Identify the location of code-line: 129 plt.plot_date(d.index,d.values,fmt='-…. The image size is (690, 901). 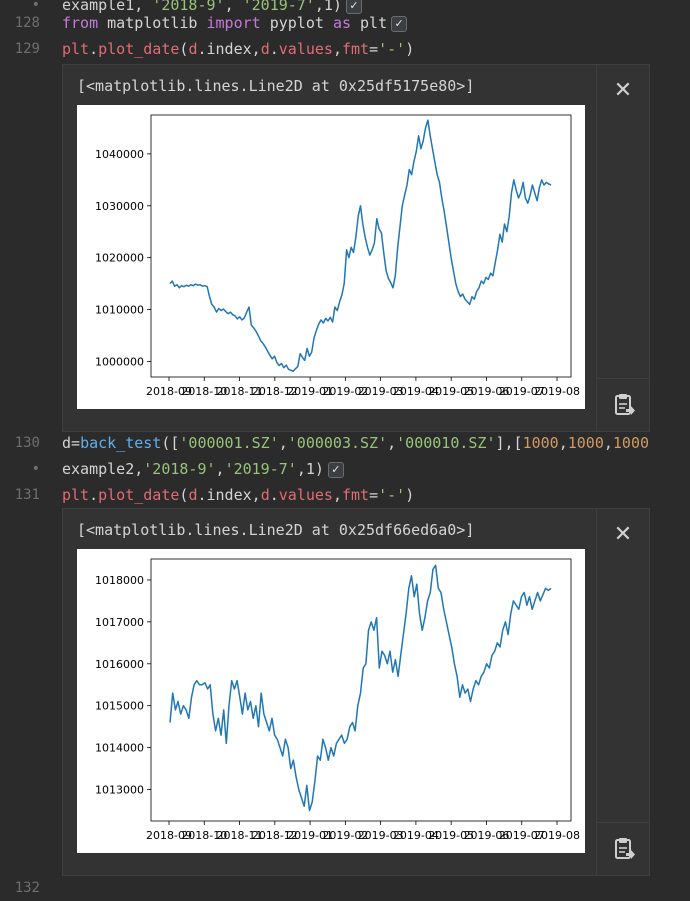
(345, 49).